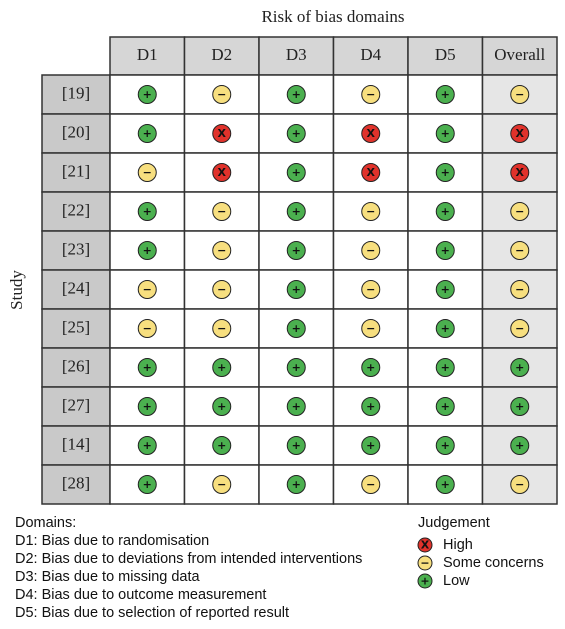 This screenshot has height=629, width=565. Describe the element at coordinates (458, 545) in the screenshot. I see `legend-label: High` at that location.